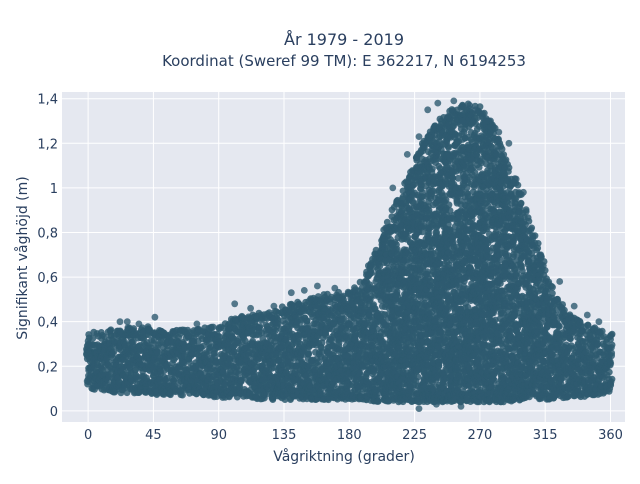 The image size is (640, 484). Describe the element at coordinates (344, 39) in the screenshot. I see `chart-title: År 1979 - 2019` at that location.